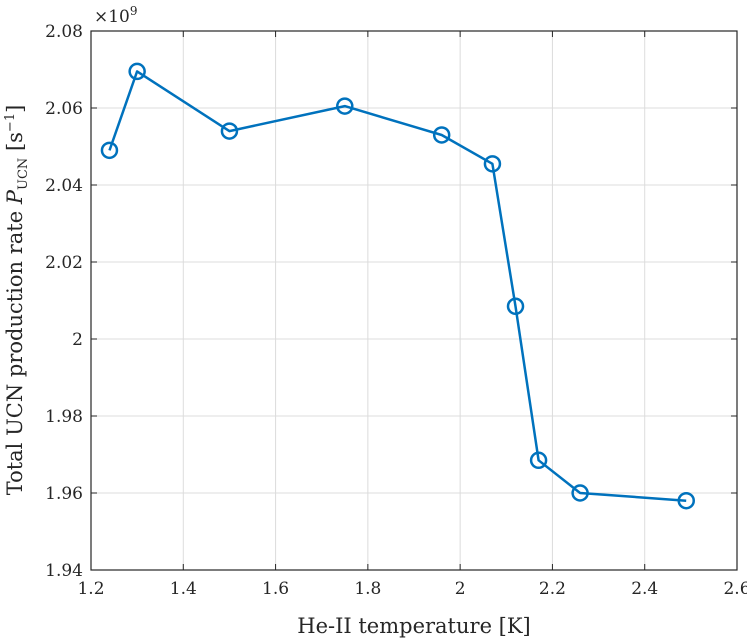  Describe the element at coordinates (17, 300) in the screenshot. I see `y-axis-label: Total UCN production rate PUCN [s−1]` at that location.